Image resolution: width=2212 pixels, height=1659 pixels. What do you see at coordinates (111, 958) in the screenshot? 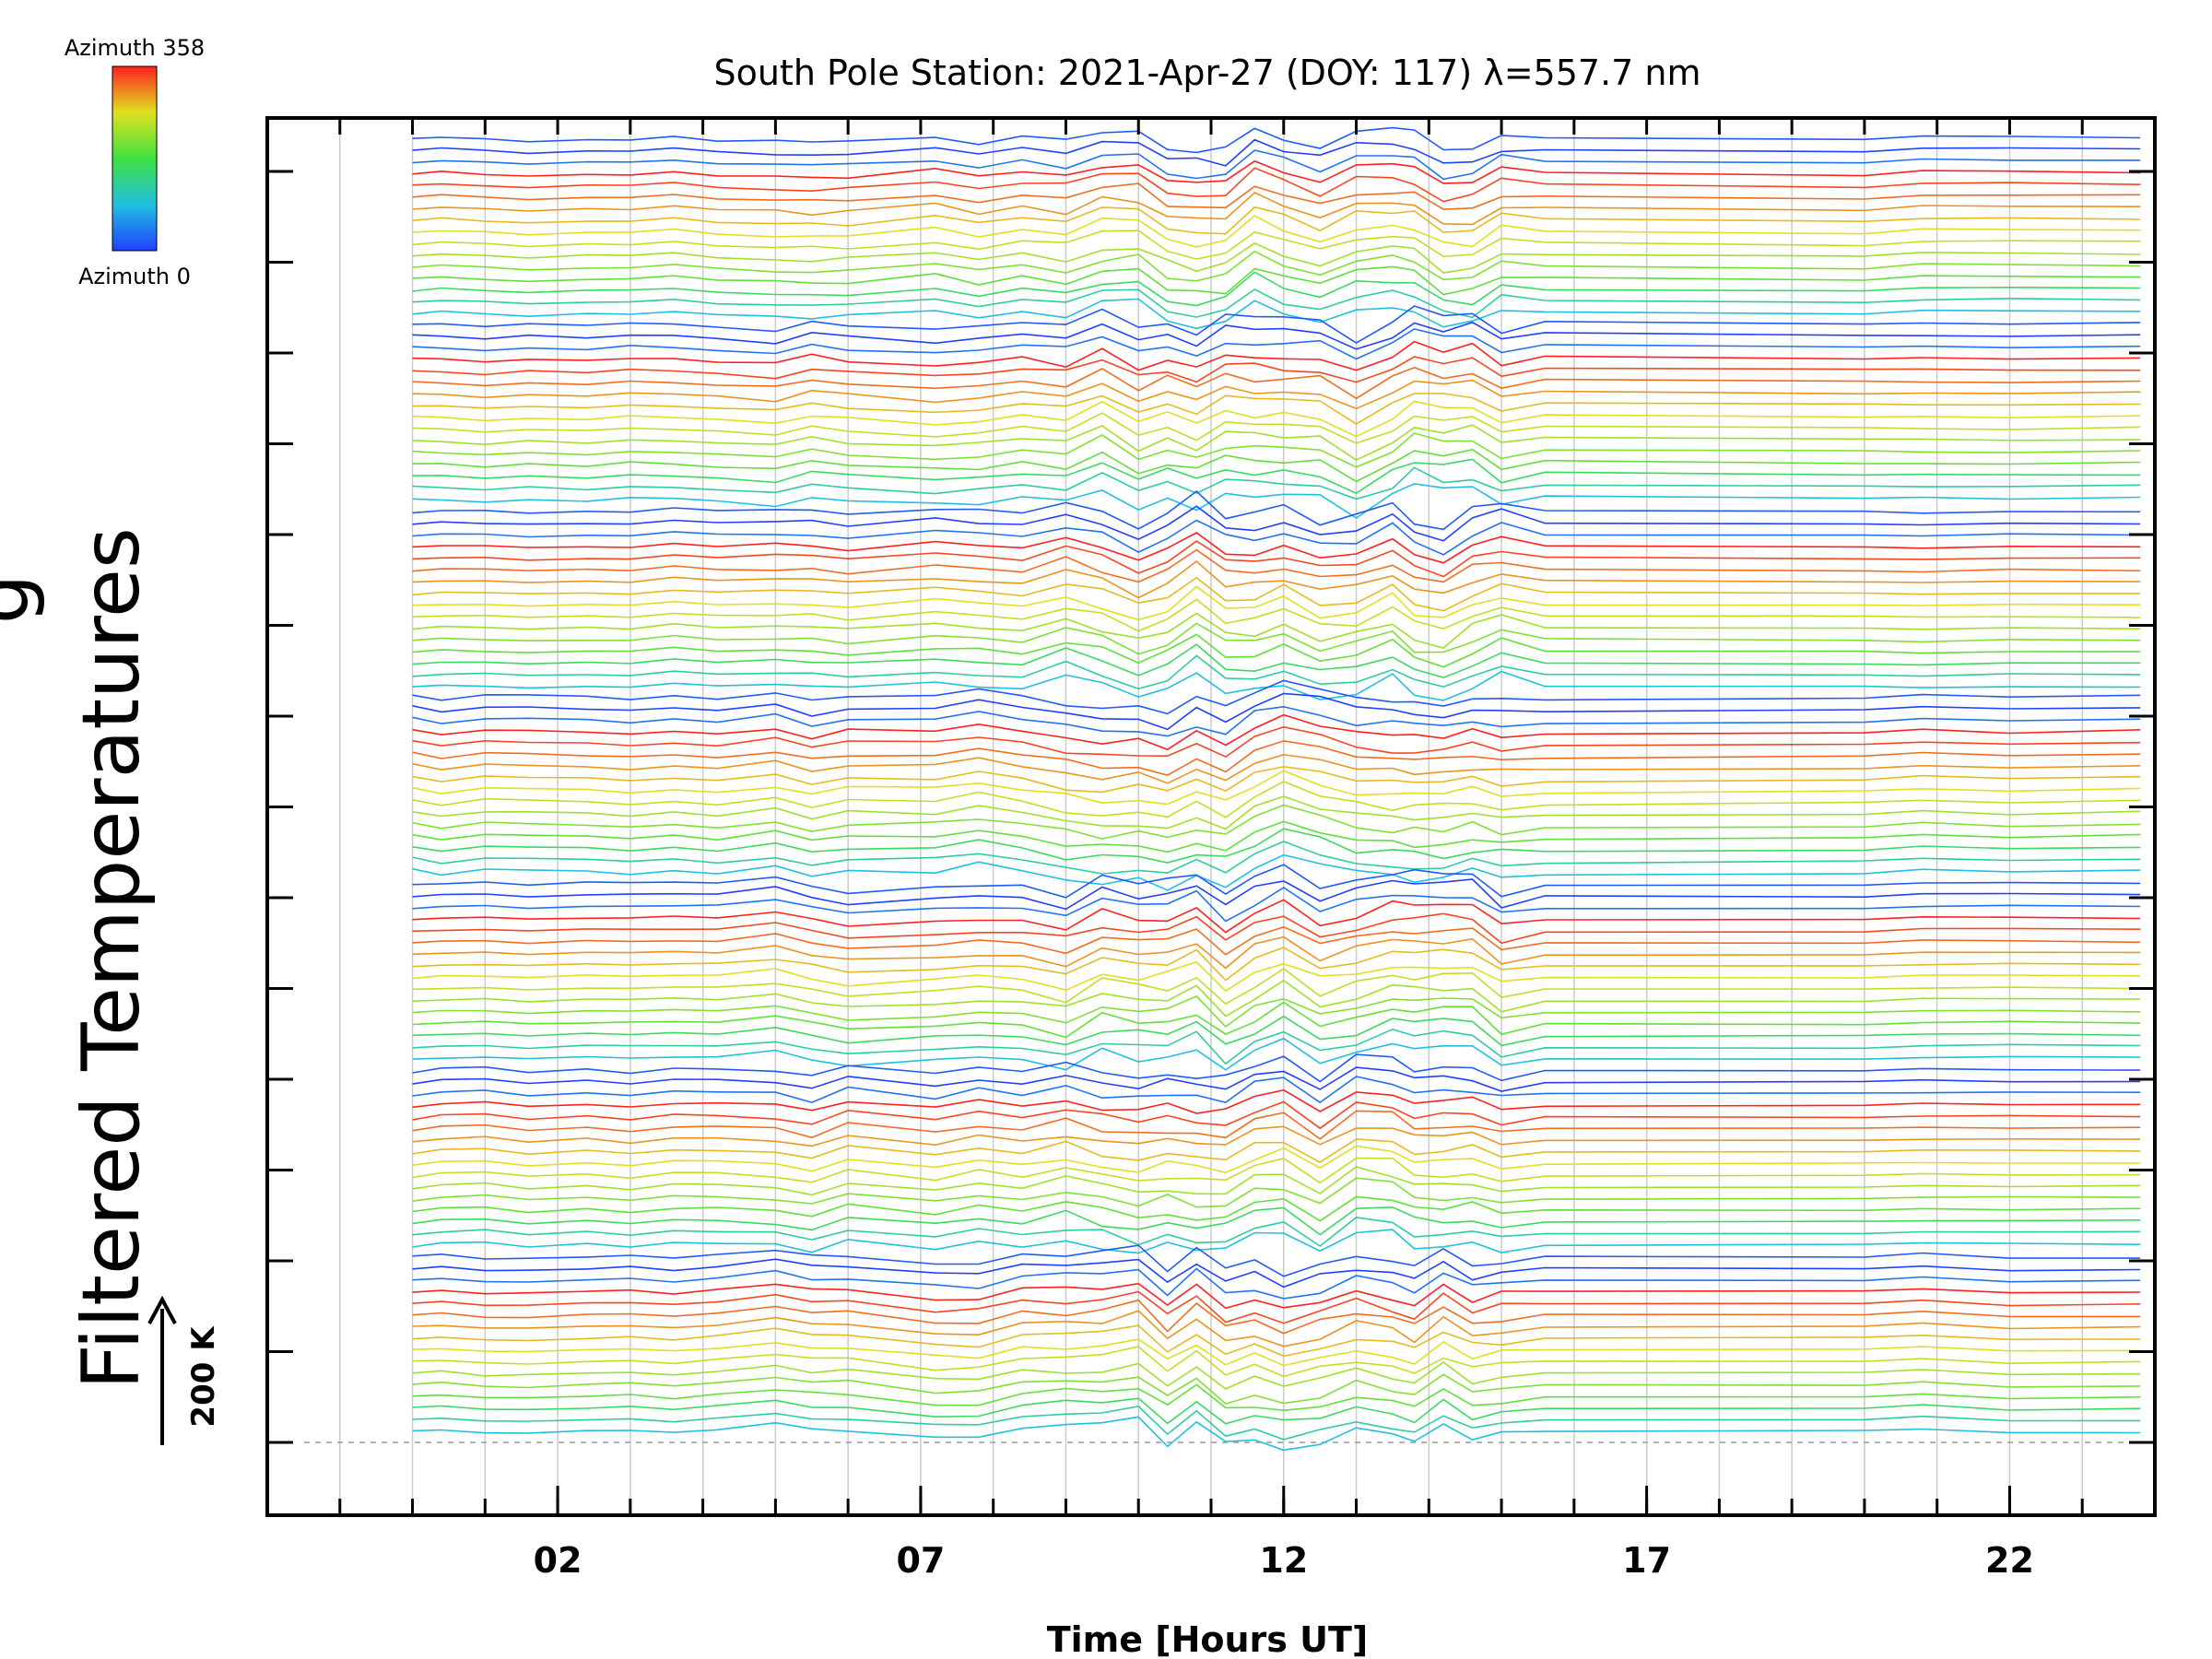
I see `y-axis-label: Filtered Temperatures` at bounding box center [111, 958].